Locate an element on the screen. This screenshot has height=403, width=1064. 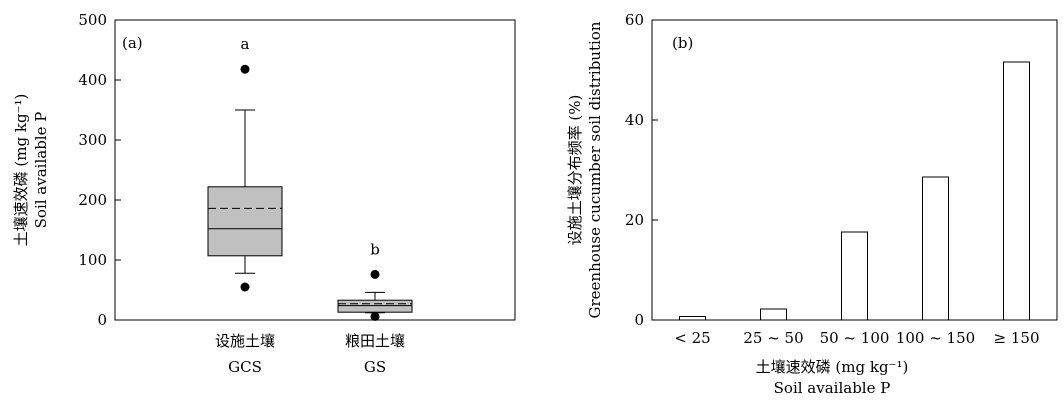
y-tick-label: 200 is located at coordinates (92, 200).